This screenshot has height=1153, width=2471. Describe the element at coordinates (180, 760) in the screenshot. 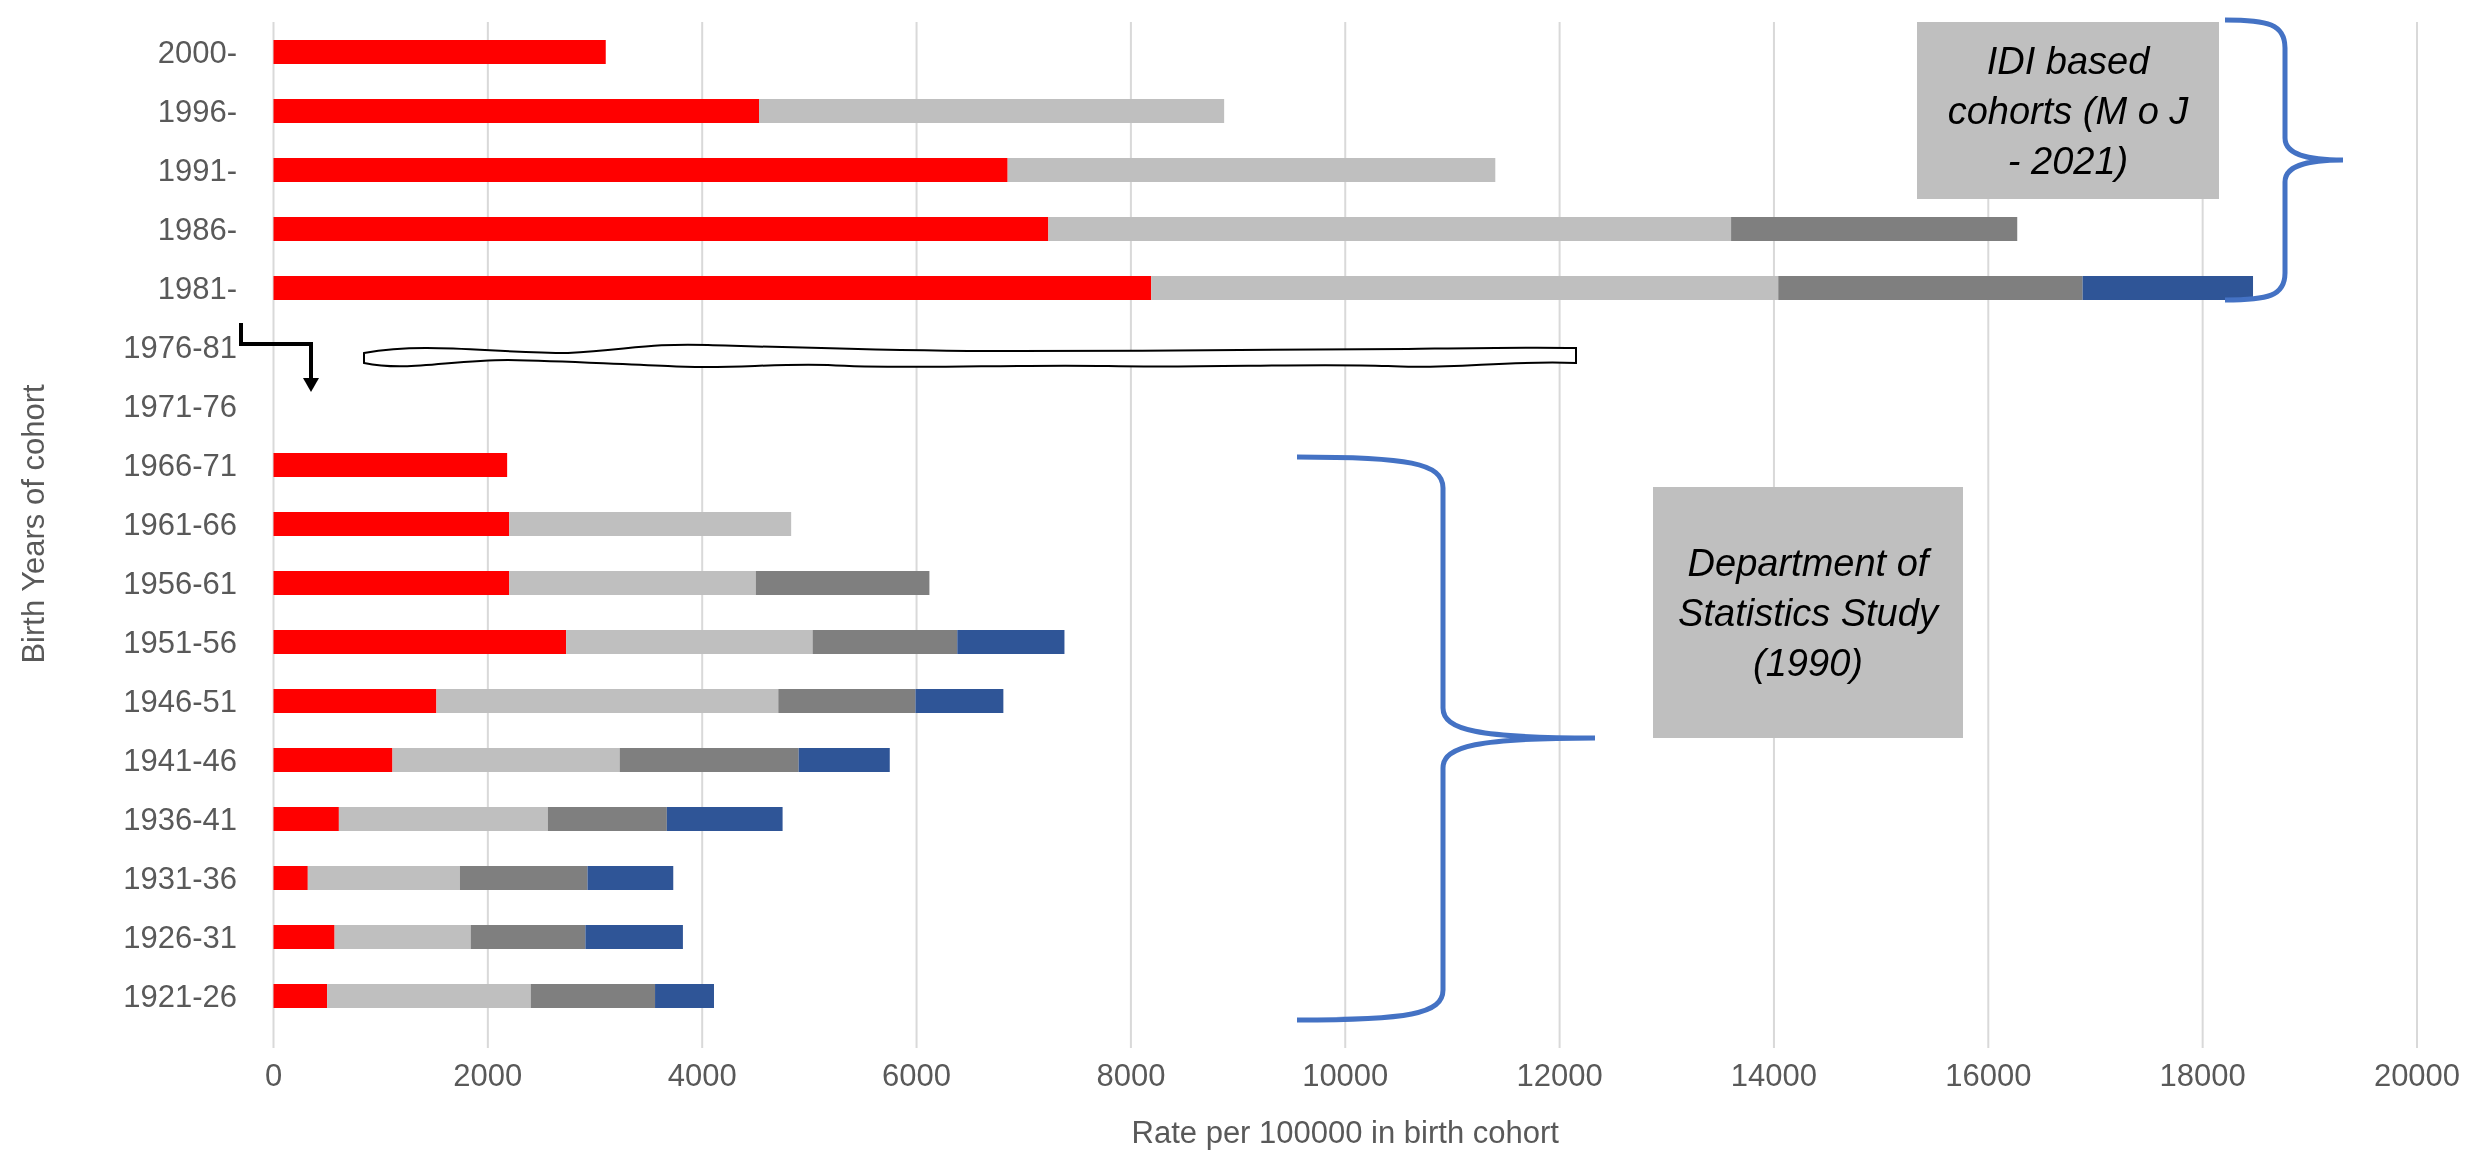

I see `y-tick-label: 1941-46` at that location.